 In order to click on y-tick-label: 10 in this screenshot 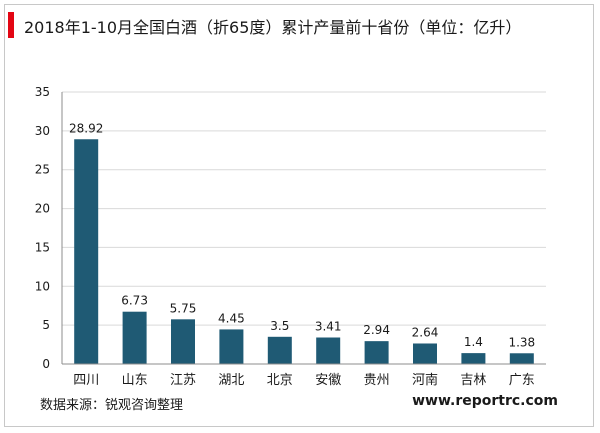, I will do `click(42, 286)`.